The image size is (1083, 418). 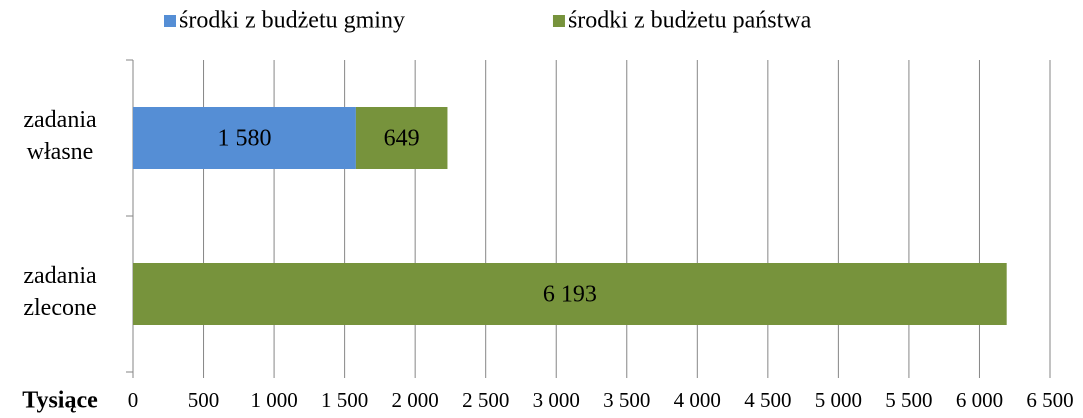 I want to click on x-tick-label: 0, so click(x=133, y=400).